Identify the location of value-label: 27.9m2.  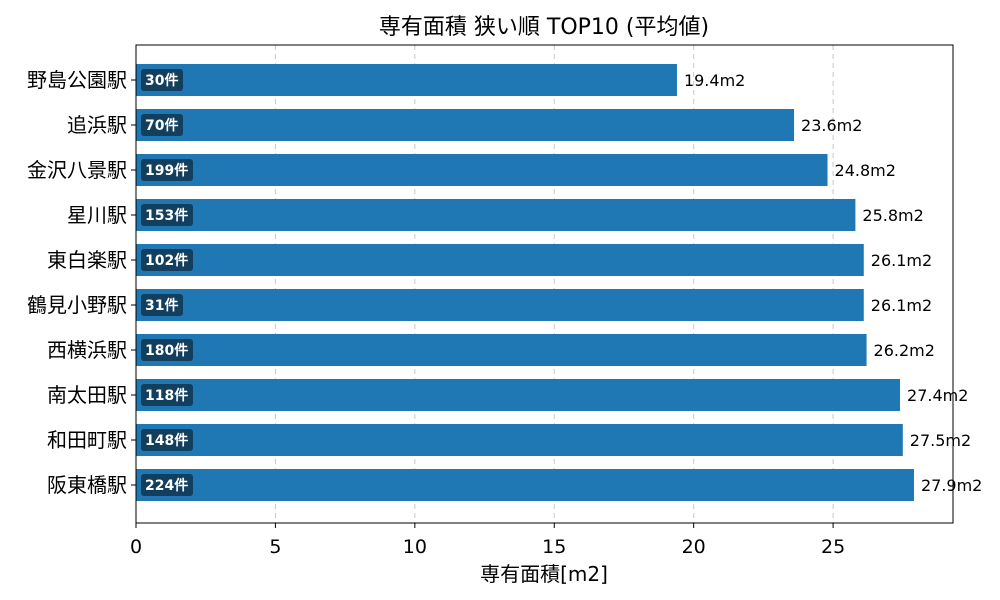
(951, 485).